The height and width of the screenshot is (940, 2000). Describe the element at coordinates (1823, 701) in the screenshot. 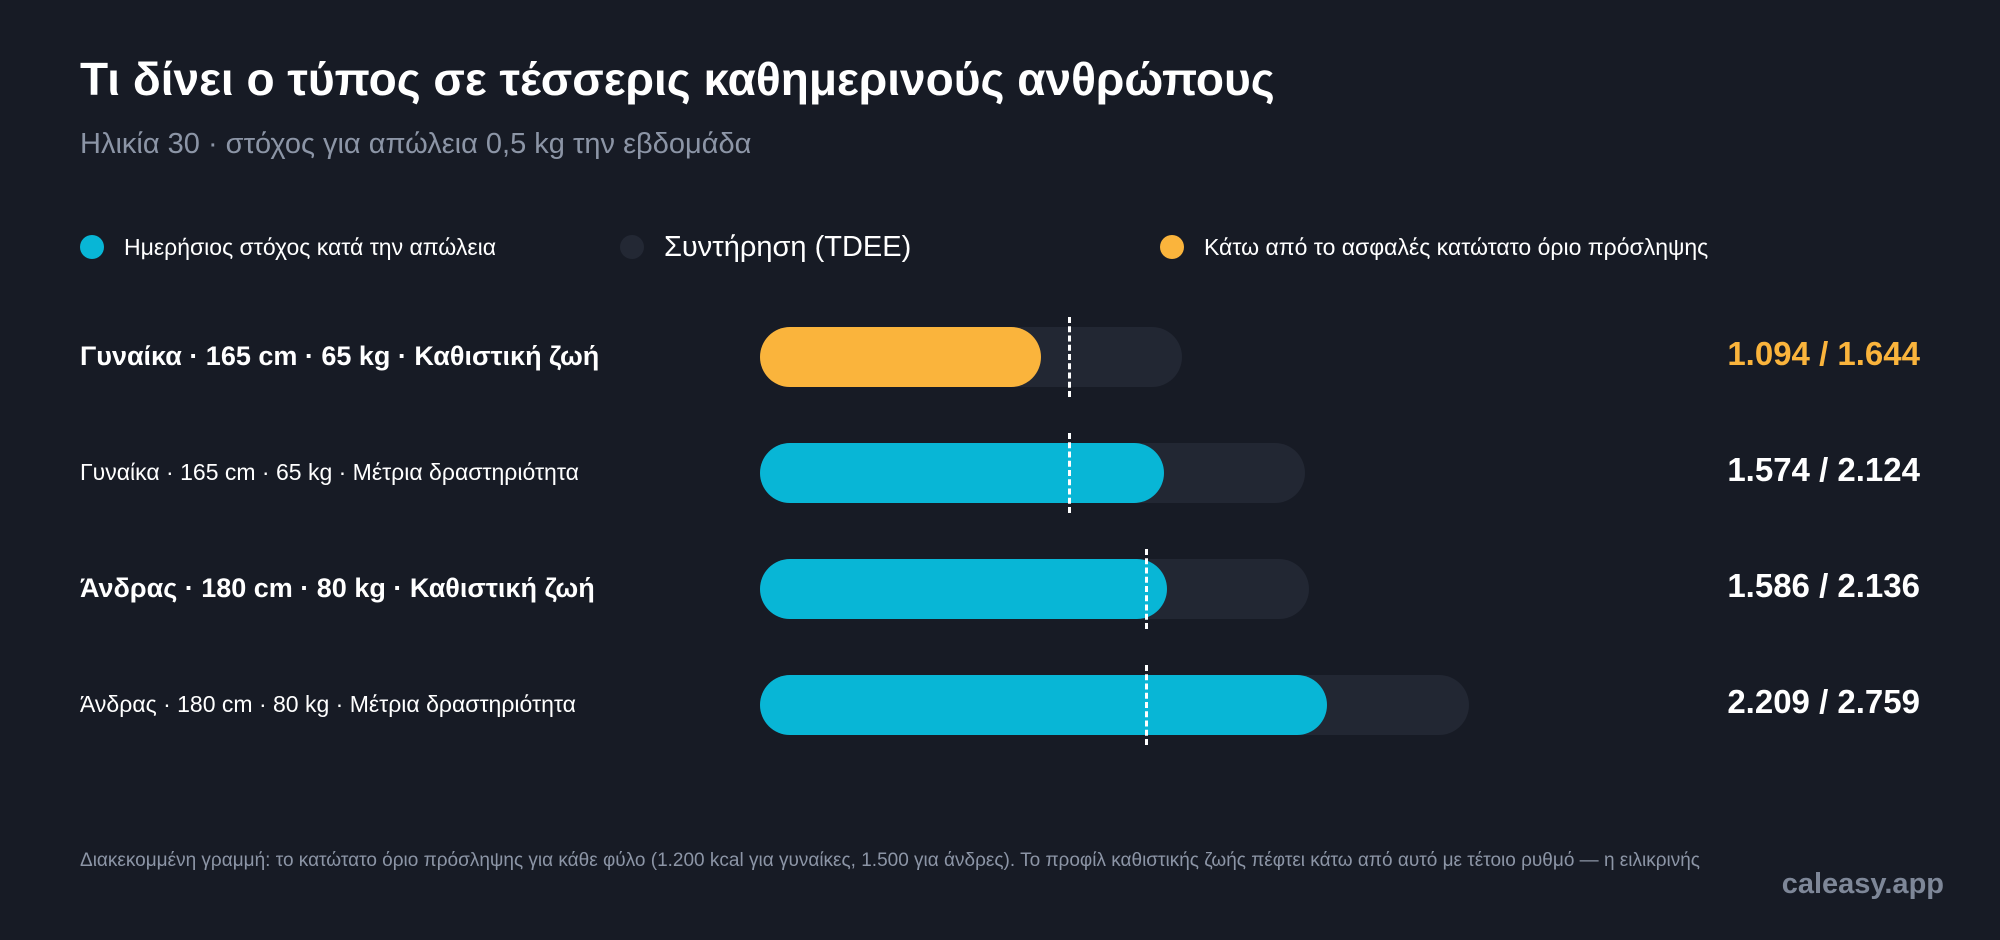

I see `row-value-label: 2.209 / 2.759` at that location.